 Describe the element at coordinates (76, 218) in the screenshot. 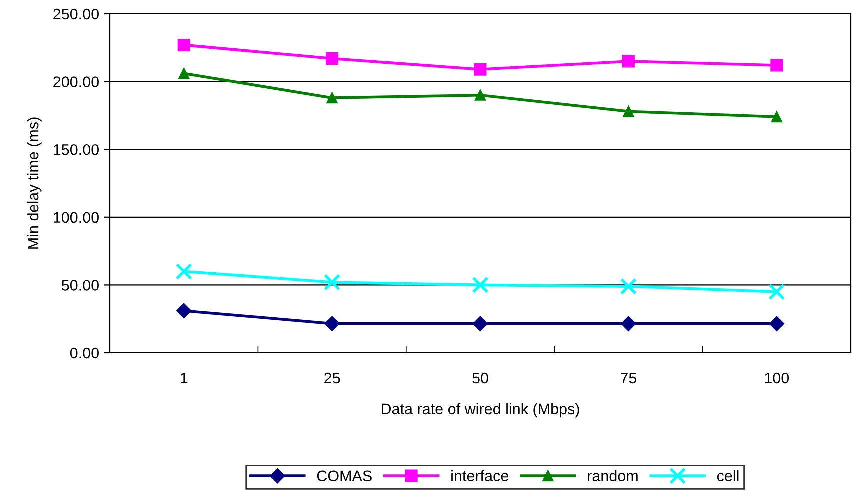

I see `y-tick-label: 100.00` at that location.